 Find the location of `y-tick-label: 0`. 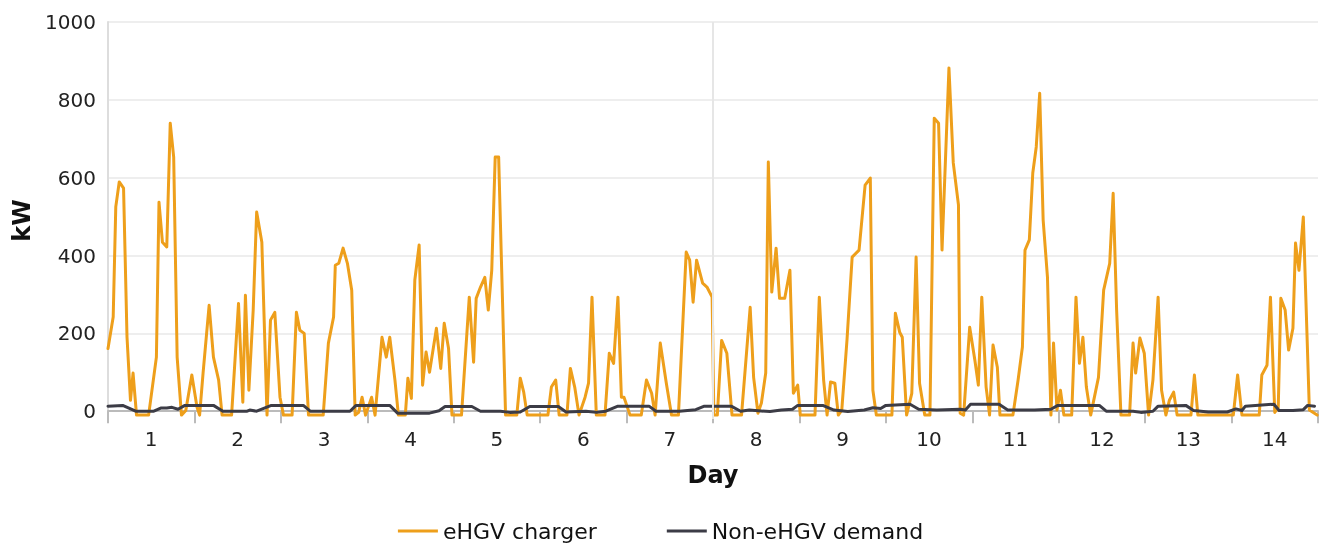

y-tick-label: 0 is located at coordinates (89, 411).